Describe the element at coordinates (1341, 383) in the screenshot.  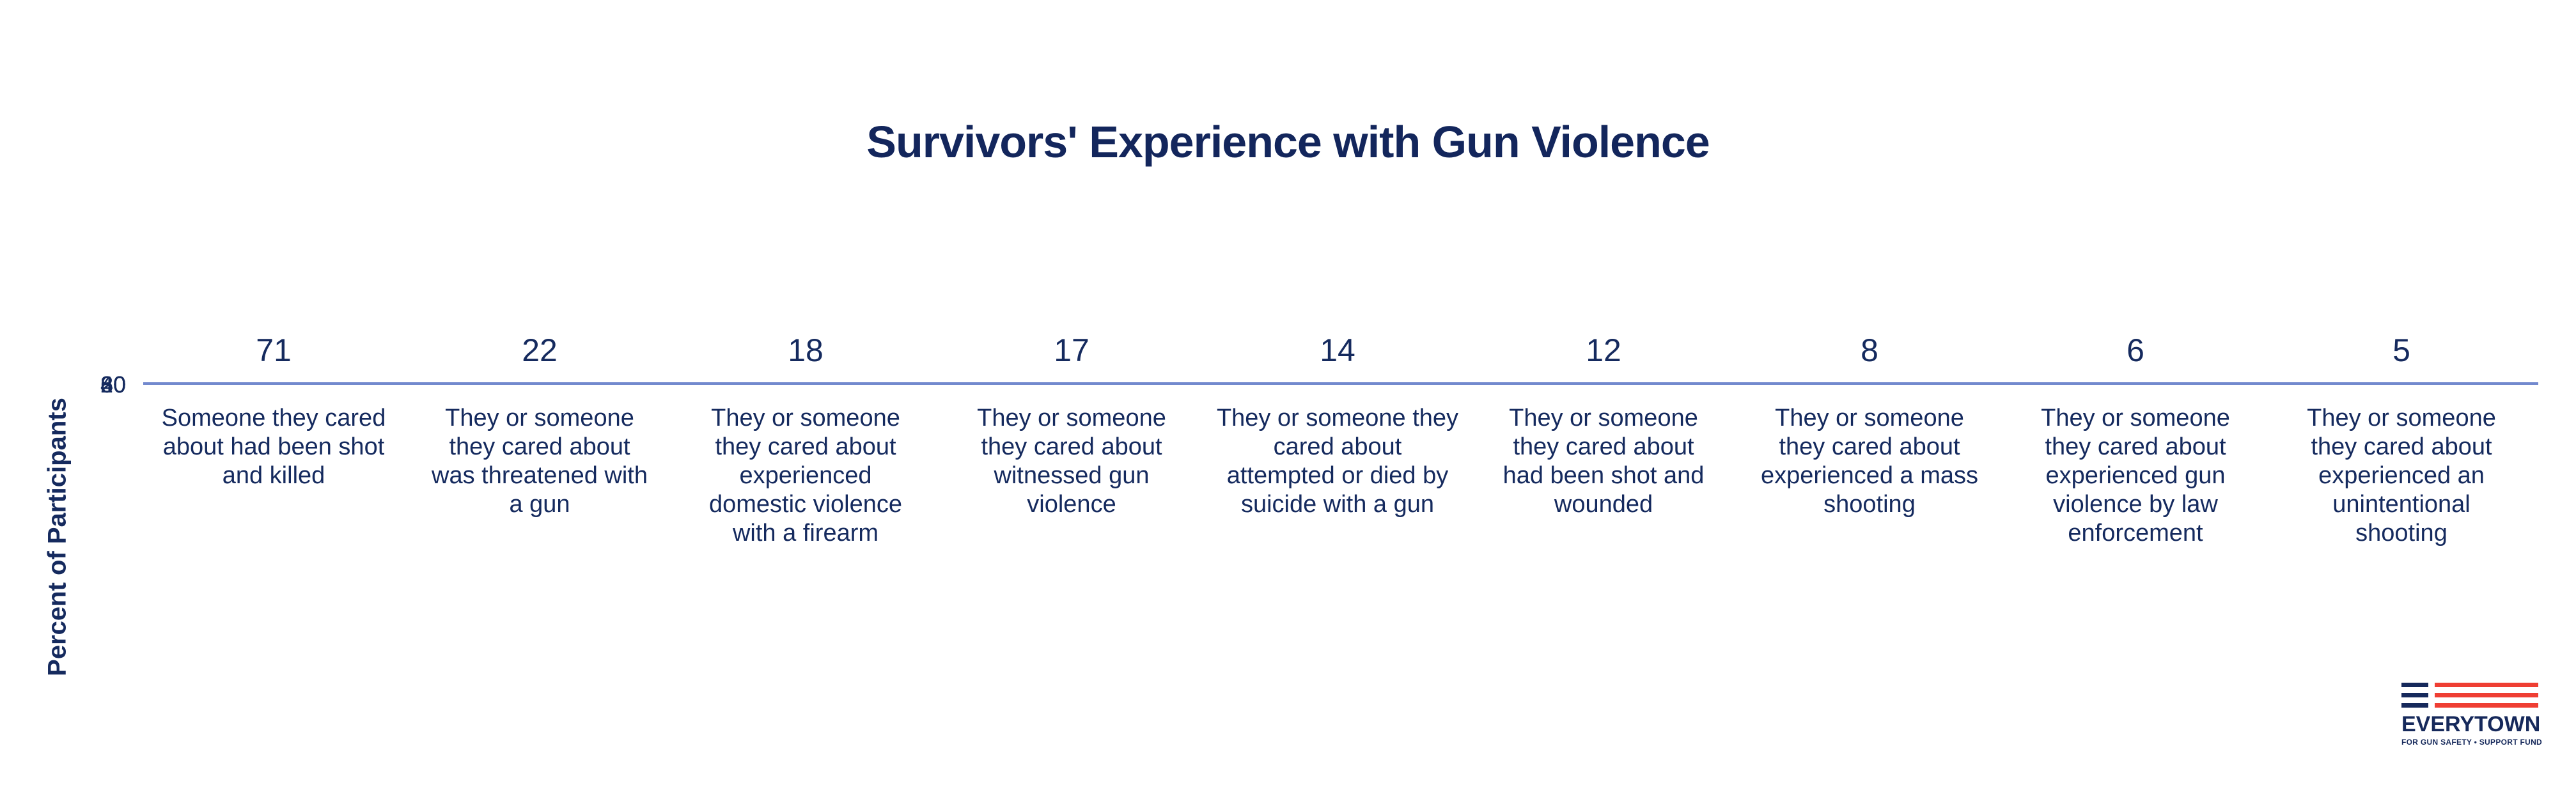
I see `x-axis-line` at that location.